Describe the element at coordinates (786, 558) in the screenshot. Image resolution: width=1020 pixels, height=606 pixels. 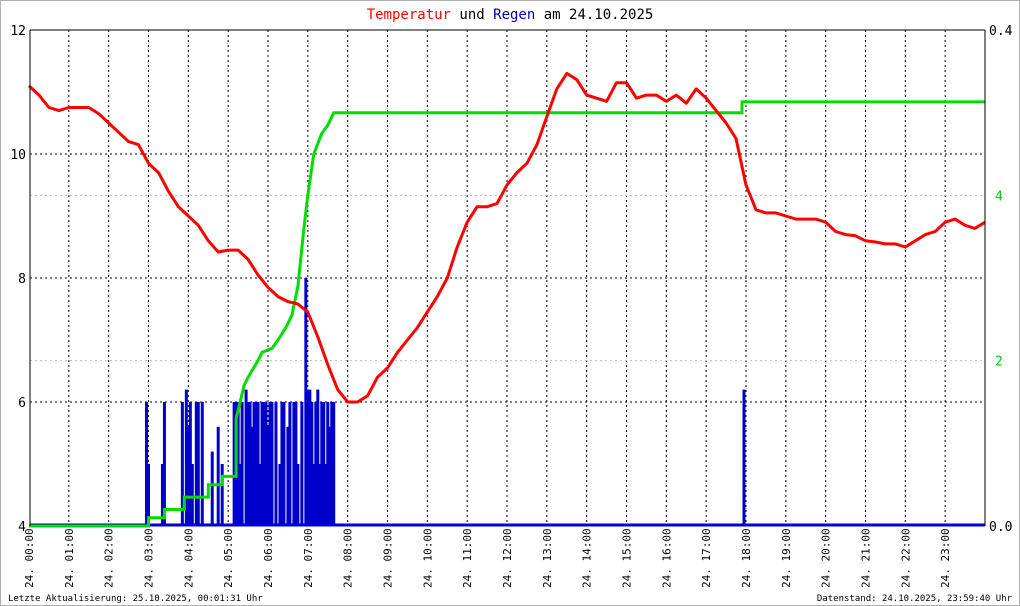
I see `x-tick-label-19: 24. 19:00` at that location.